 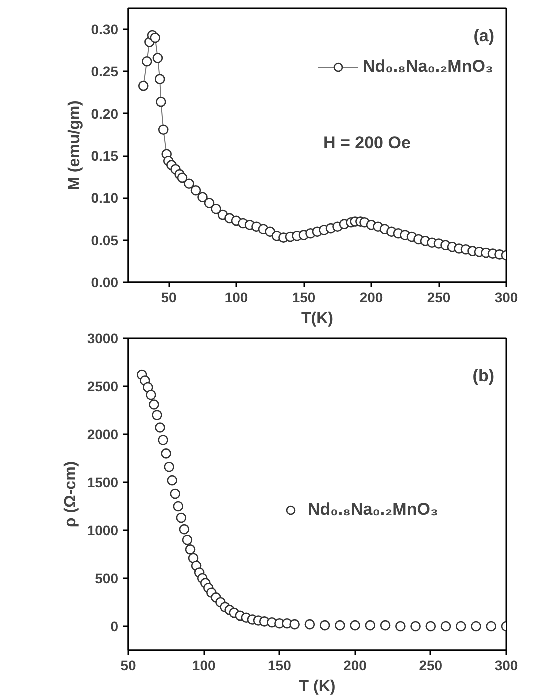 I want to click on y-tick-label: 1000, so click(x=103, y=530).